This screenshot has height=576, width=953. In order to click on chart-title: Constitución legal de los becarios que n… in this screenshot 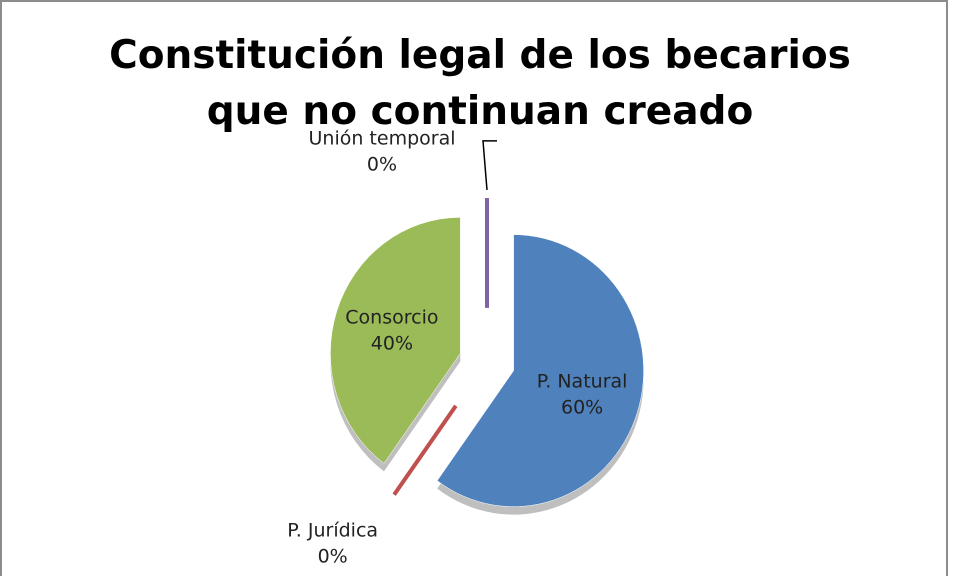, I will do `click(480, 83)`.